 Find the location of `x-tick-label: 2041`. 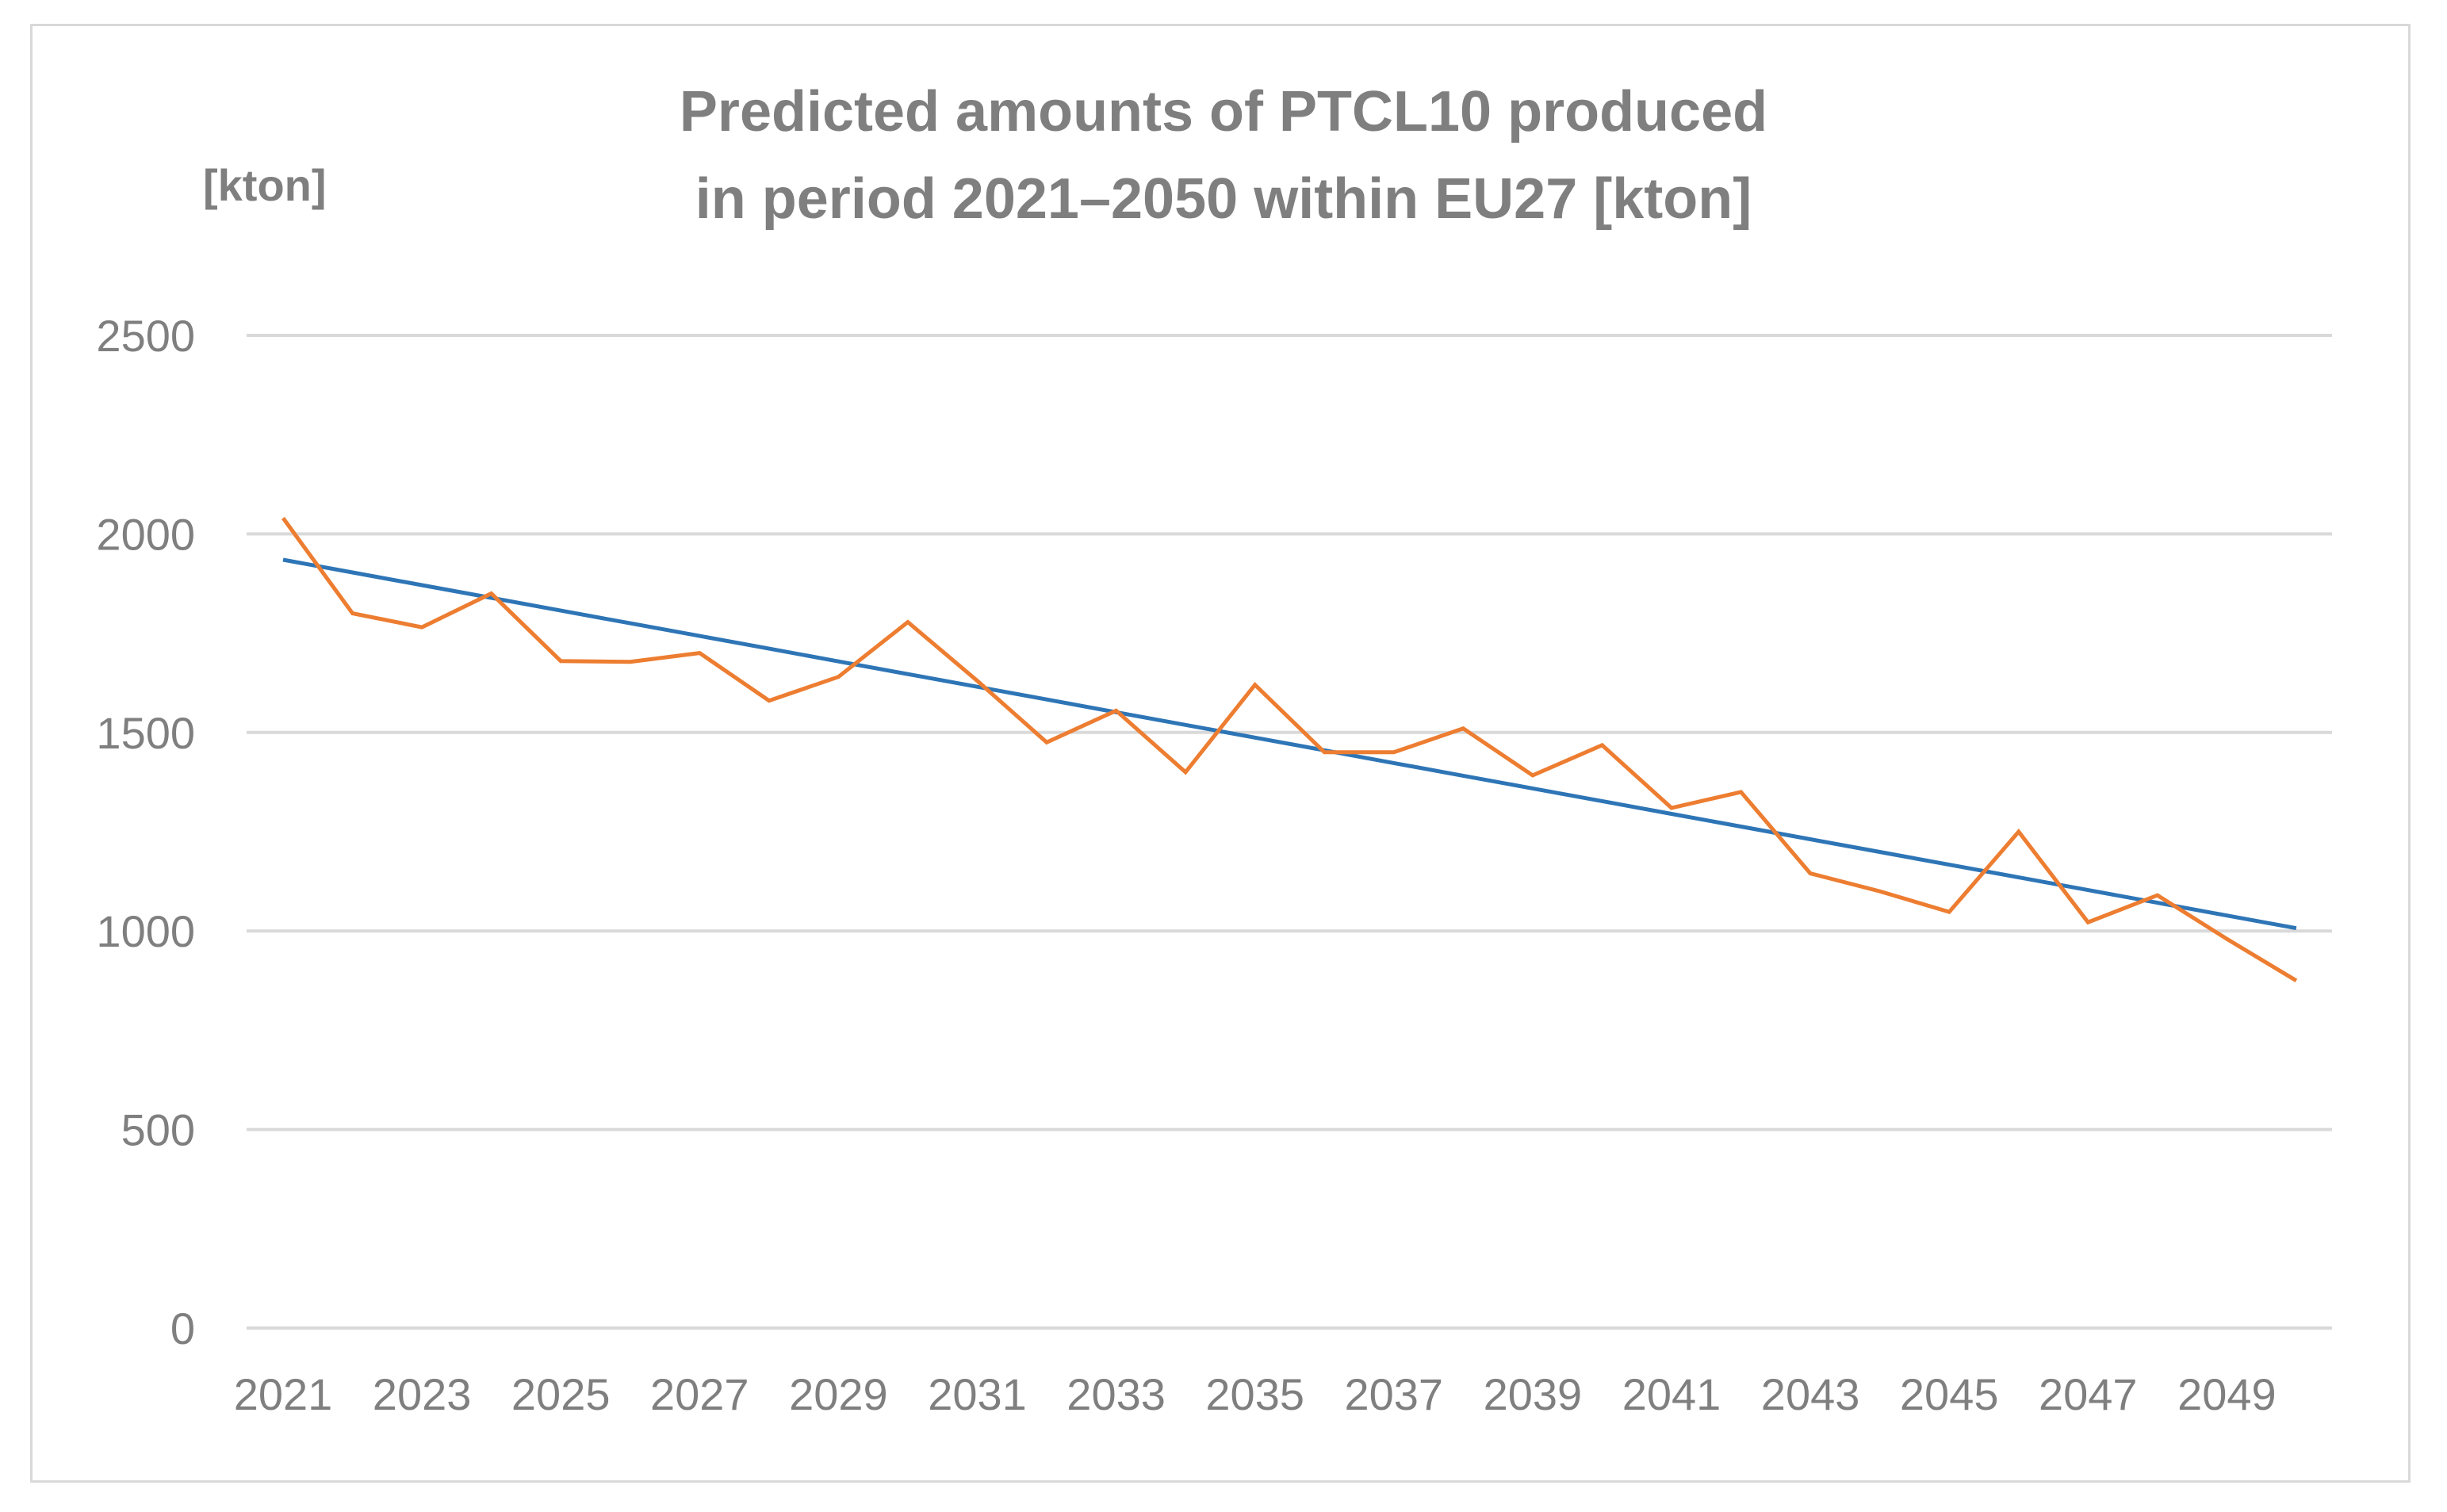

x-tick-label: 2041 is located at coordinates (1671, 1394).